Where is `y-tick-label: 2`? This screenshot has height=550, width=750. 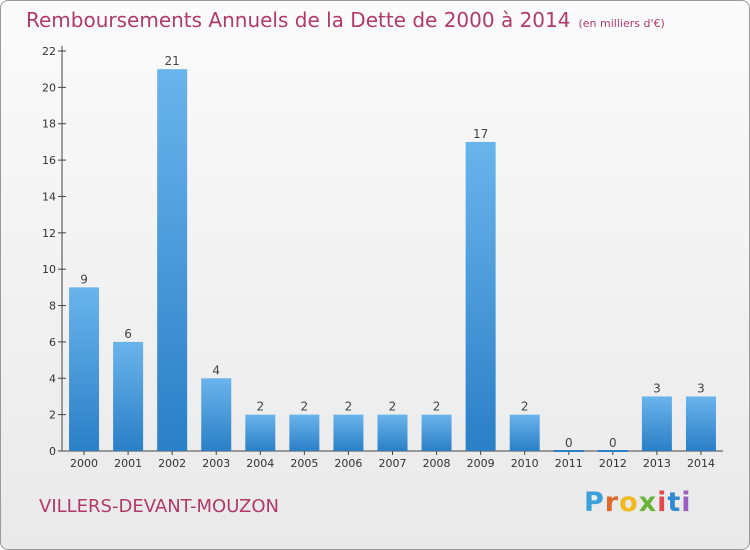
y-tick-label: 2 is located at coordinates (52, 415).